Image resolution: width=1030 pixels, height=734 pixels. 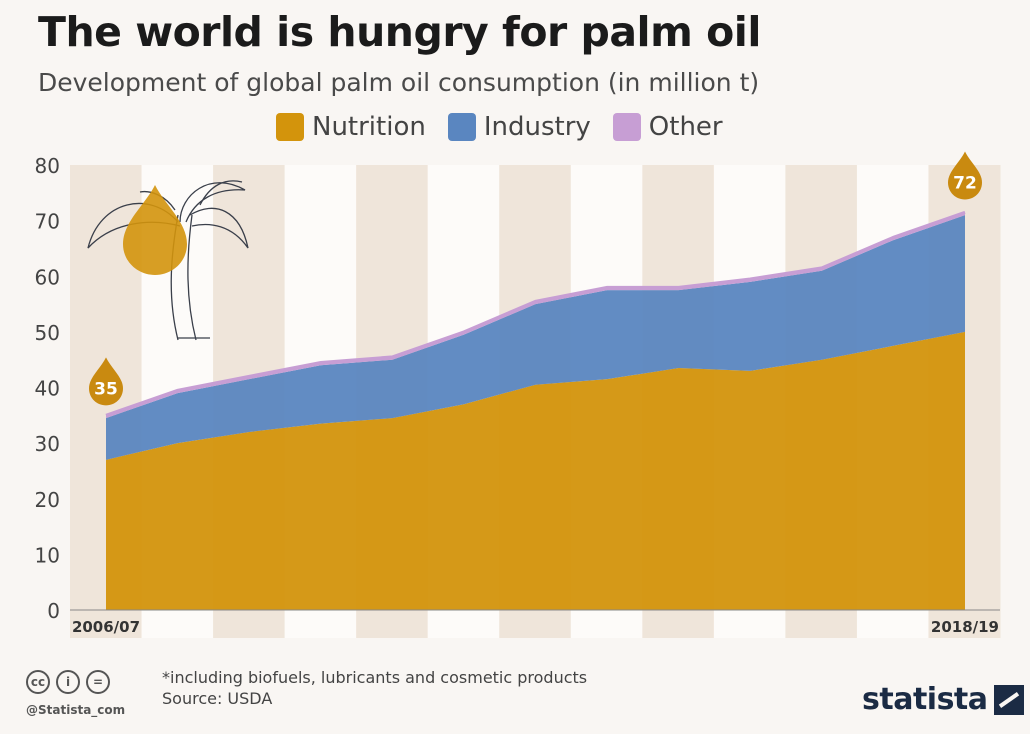 I want to click on legend-label-industry: Industry, so click(x=537, y=127).